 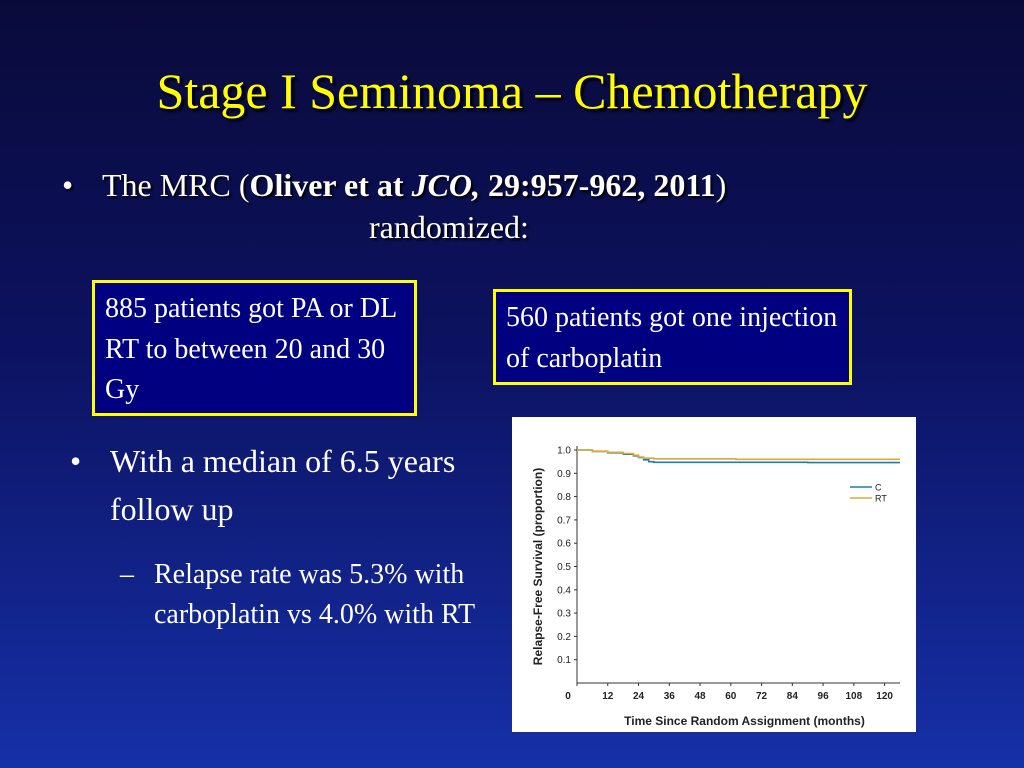 I want to click on intro-suffix: ), so click(x=721, y=185).